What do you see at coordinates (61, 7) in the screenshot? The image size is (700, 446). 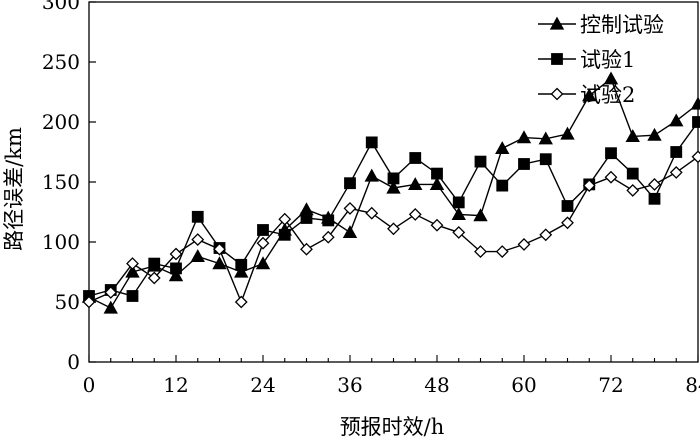 I see `y-tick-label: 300` at bounding box center [61, 7].